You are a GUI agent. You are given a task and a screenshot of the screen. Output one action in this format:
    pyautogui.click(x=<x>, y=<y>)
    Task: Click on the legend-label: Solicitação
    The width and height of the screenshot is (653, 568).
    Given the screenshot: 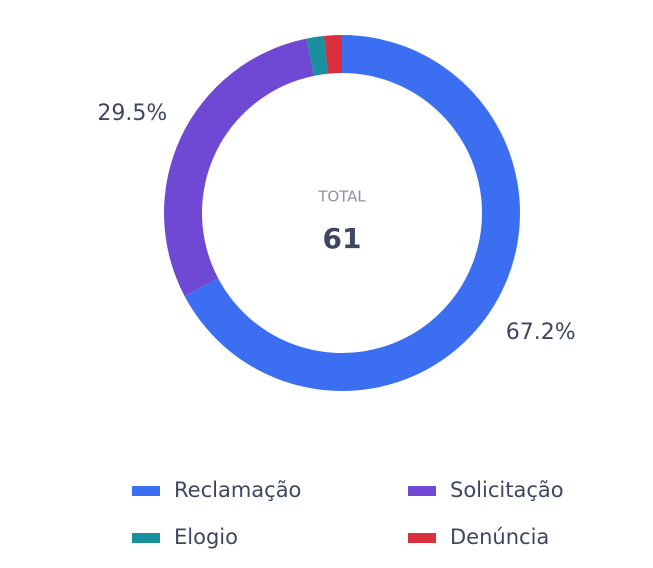 What is the action you would take?
    pyautogui.click(x=507, y=490)
    